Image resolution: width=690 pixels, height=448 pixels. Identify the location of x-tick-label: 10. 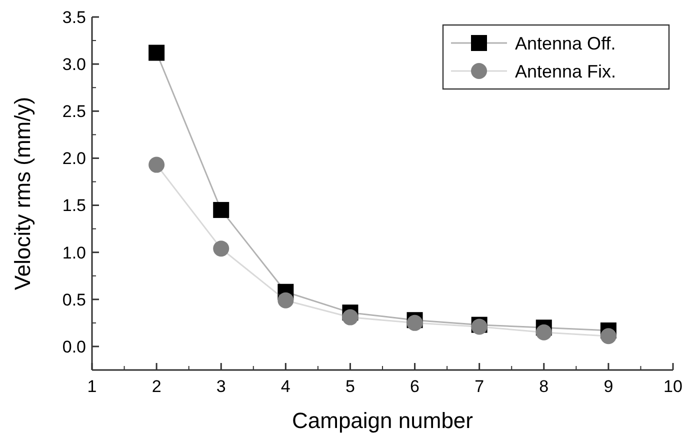
(673, 386).